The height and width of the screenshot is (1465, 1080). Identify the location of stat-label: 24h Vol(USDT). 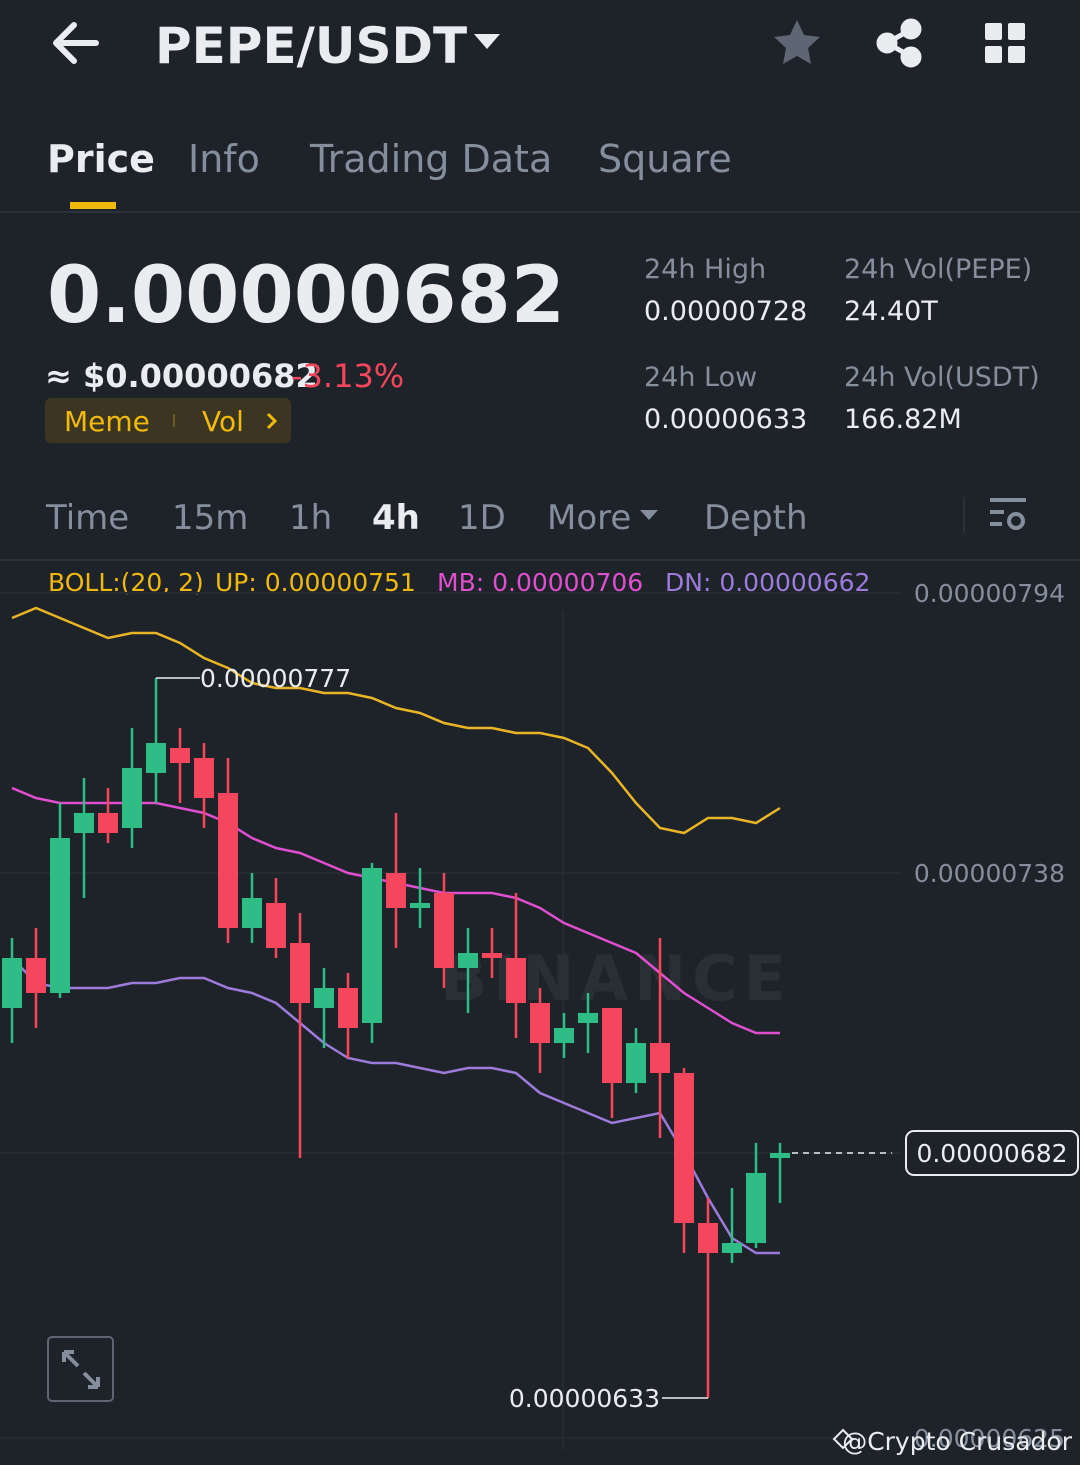
(942, 377).